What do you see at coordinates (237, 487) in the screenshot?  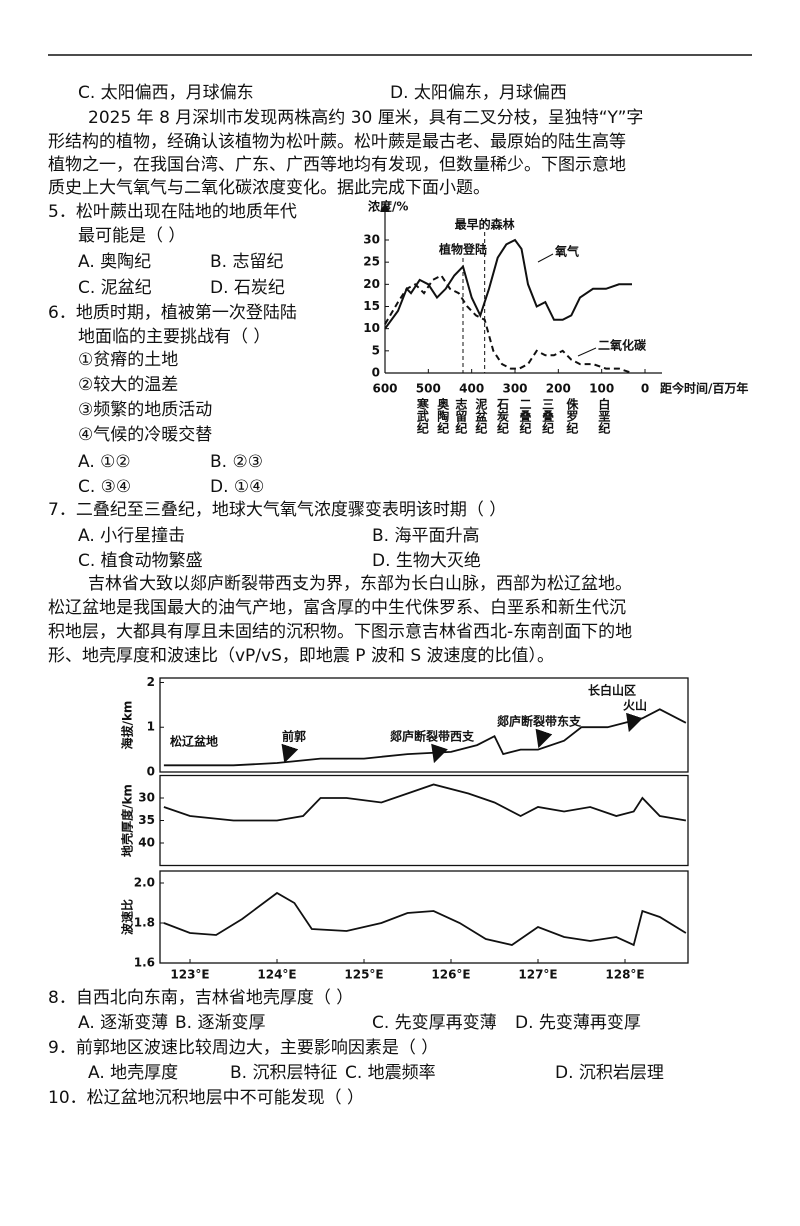 I see `option: D. ①④` at bounding box center [237, 487].